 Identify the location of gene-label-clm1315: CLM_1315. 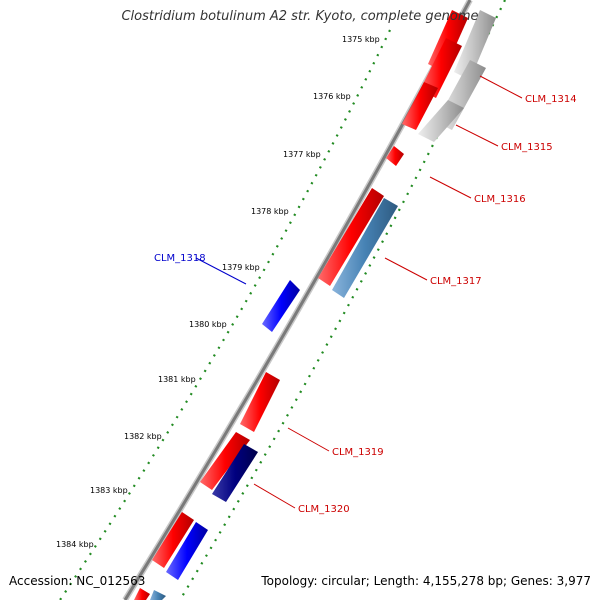
(527, 147).